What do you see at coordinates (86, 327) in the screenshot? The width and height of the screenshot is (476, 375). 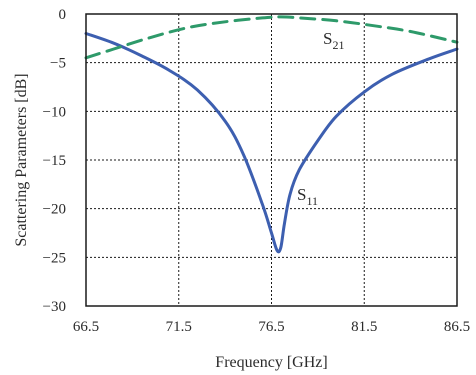 I see `x-tick-label: 66.5` at bounding box center [86, 327].